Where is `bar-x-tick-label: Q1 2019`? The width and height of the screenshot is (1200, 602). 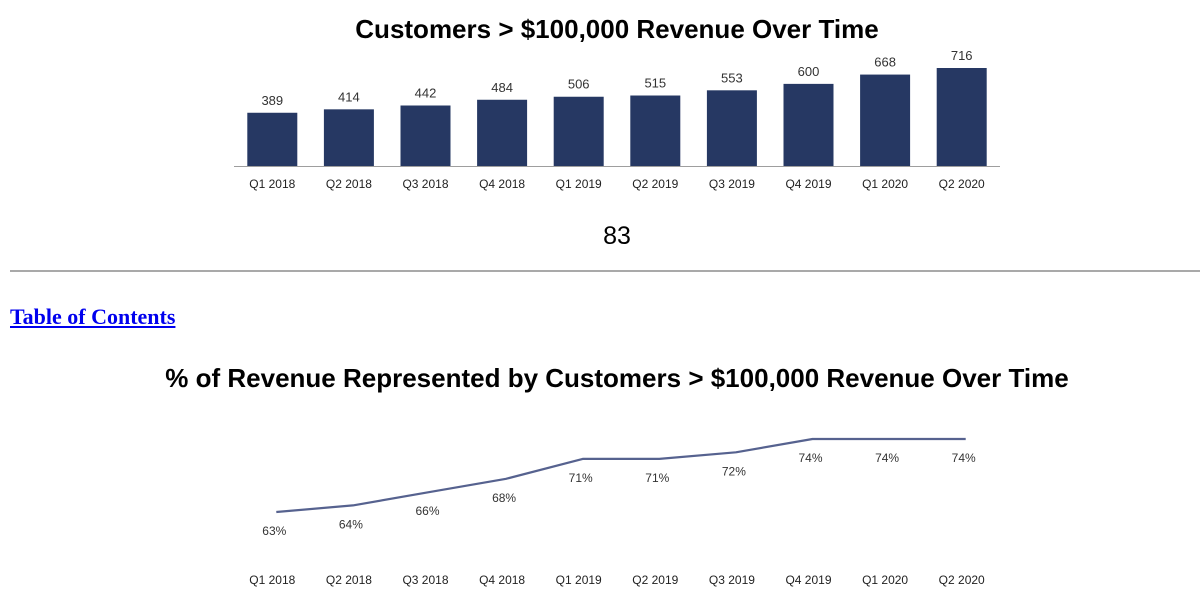
bar-x-tick-label: Q1 2019 is located at coordinates (579, 184).